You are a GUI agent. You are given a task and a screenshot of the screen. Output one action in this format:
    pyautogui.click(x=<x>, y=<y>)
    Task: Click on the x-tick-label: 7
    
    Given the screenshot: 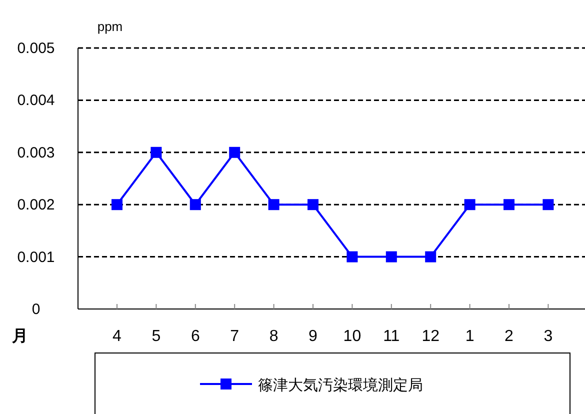 What is the action you would take?
    pyautogui.click(x=235, y=336)
    